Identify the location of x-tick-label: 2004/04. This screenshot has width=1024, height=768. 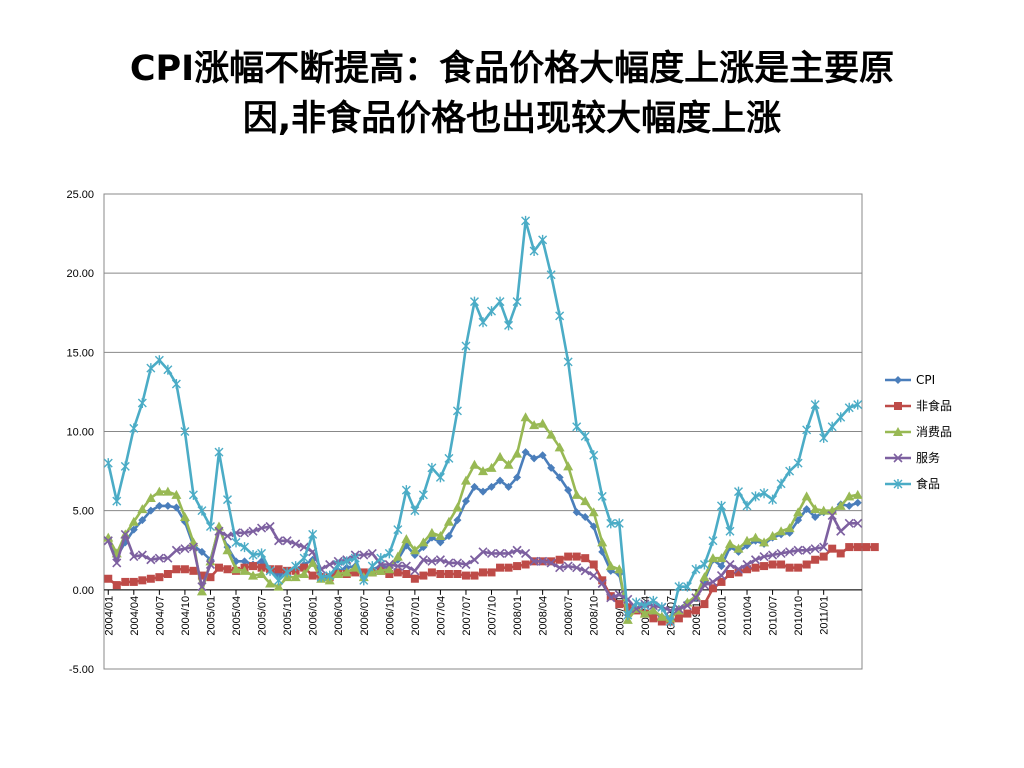
(135, 616).